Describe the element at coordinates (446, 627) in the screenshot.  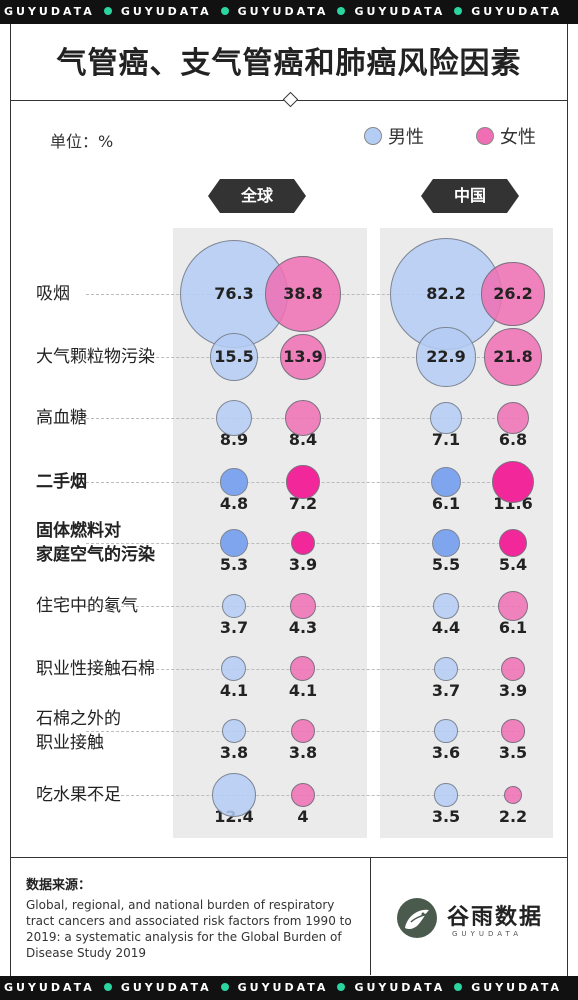
I see `value-label: 4.4` at that location.